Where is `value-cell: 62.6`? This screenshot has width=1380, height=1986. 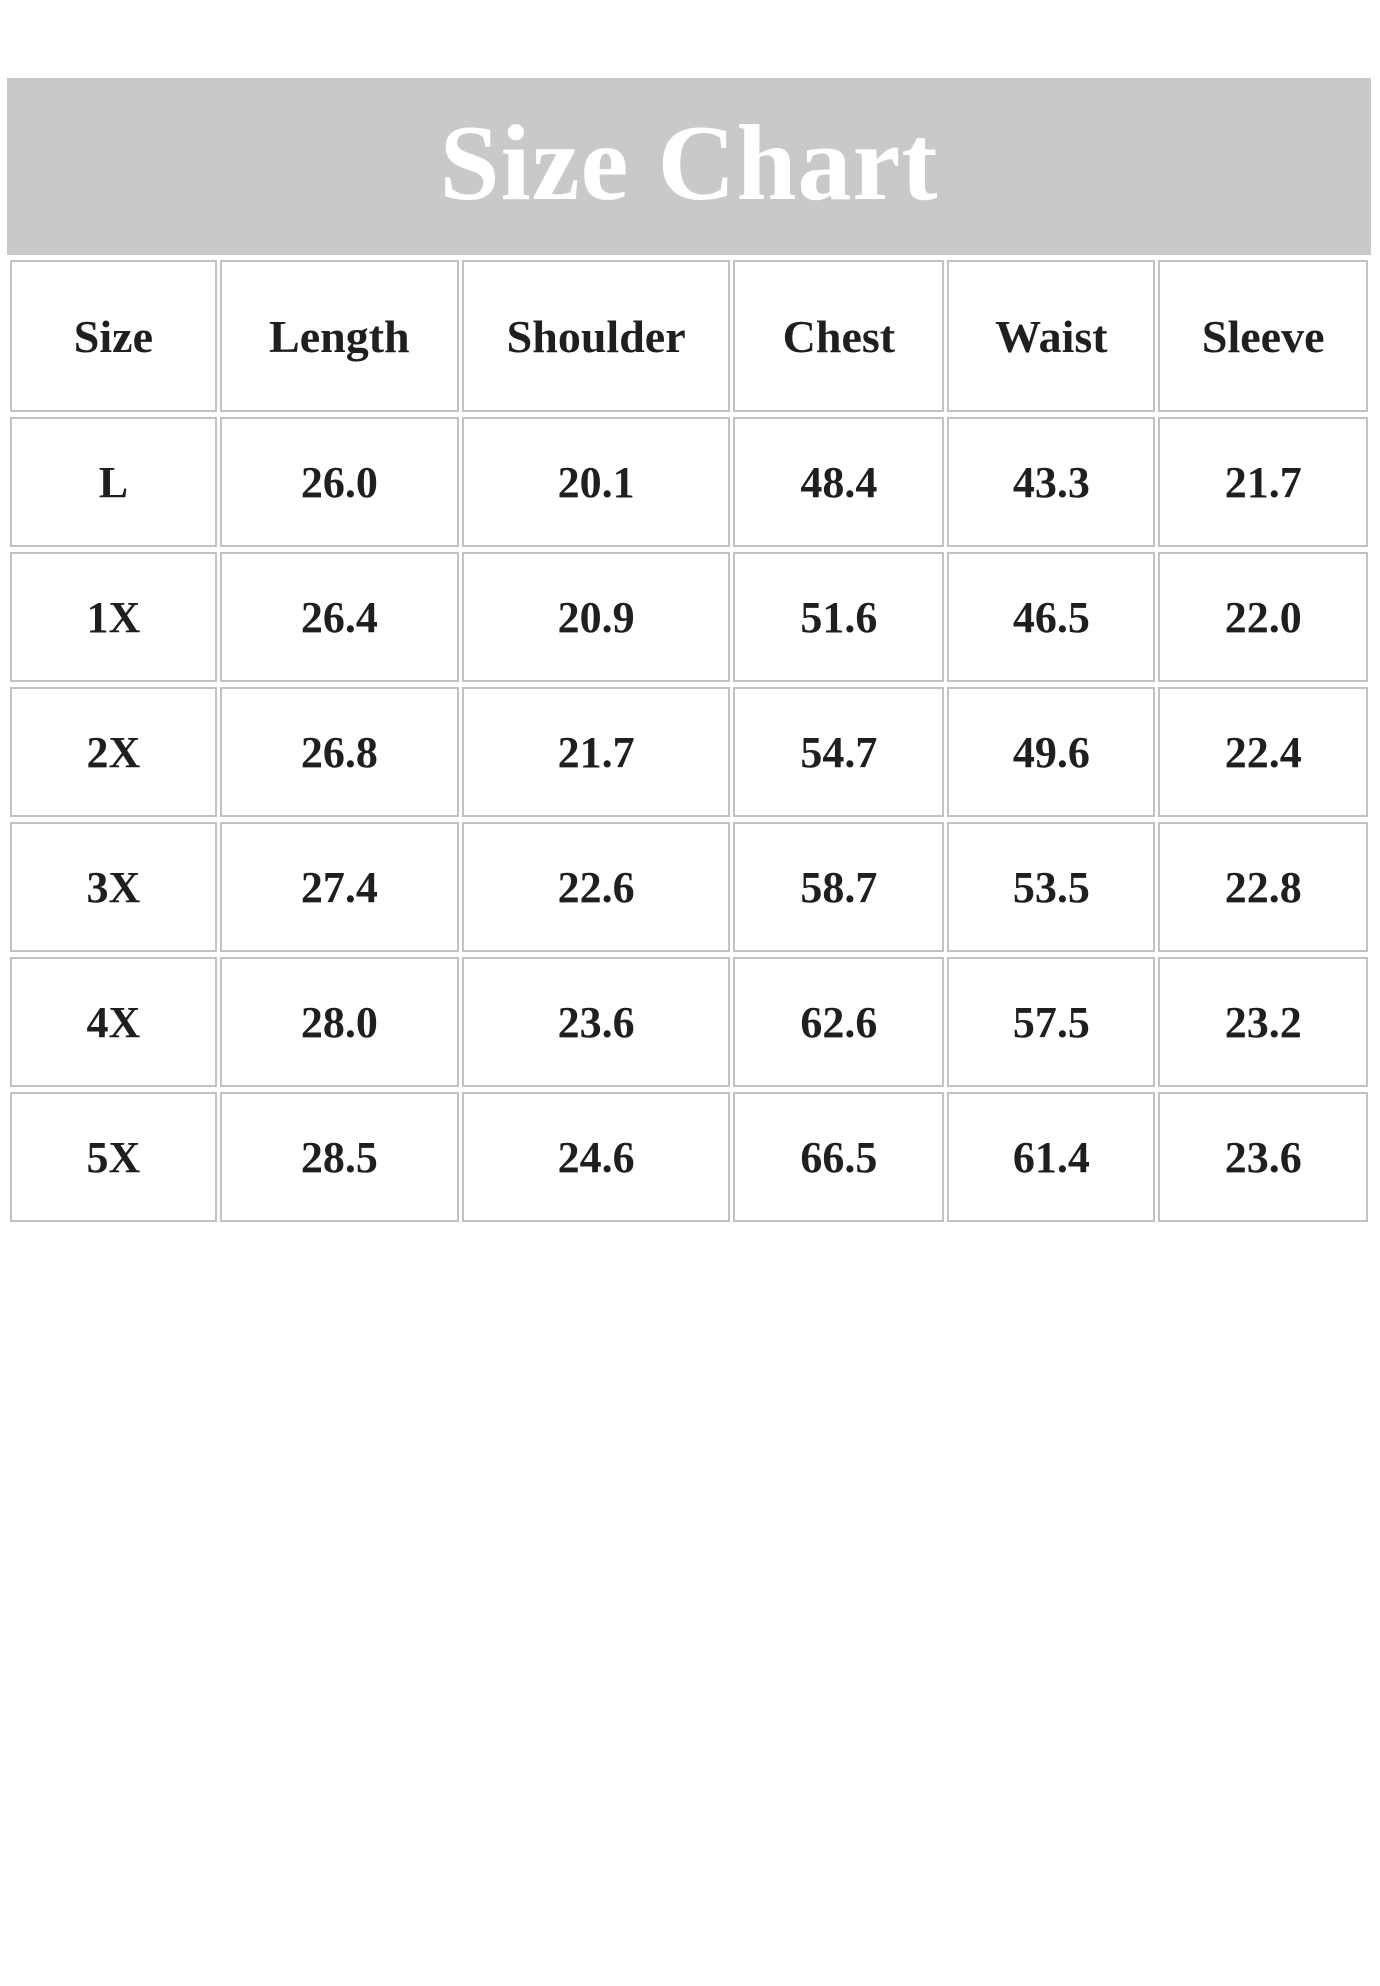
value-cell: 62.6 is located at coordinates (839, 1022).